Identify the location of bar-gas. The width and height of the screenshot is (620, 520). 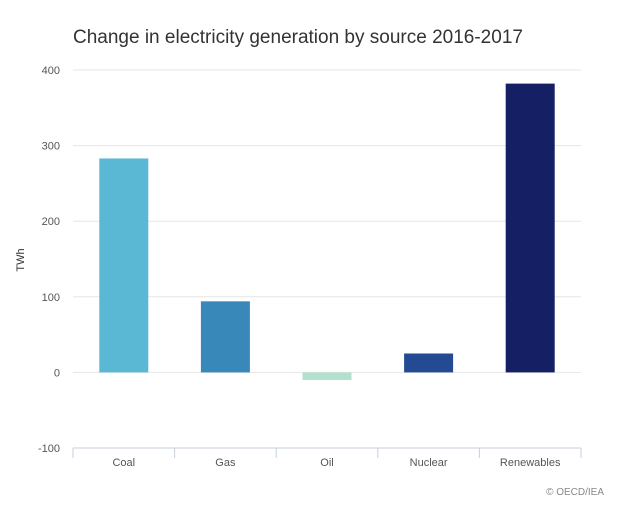
(225, 337).